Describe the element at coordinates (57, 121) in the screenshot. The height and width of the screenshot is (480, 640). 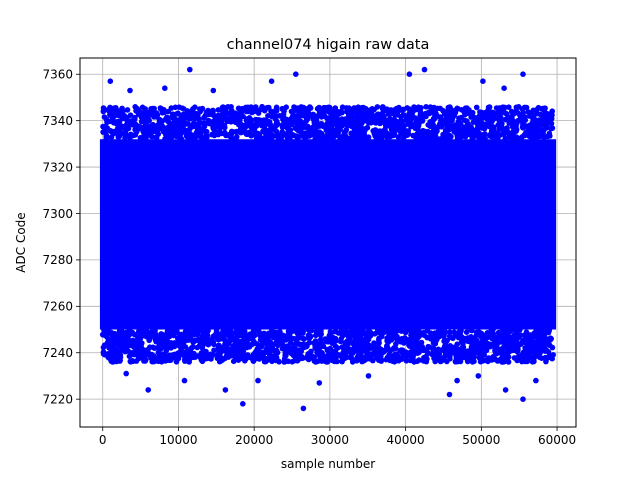
I see `y-tick-label: 7340` at that location.